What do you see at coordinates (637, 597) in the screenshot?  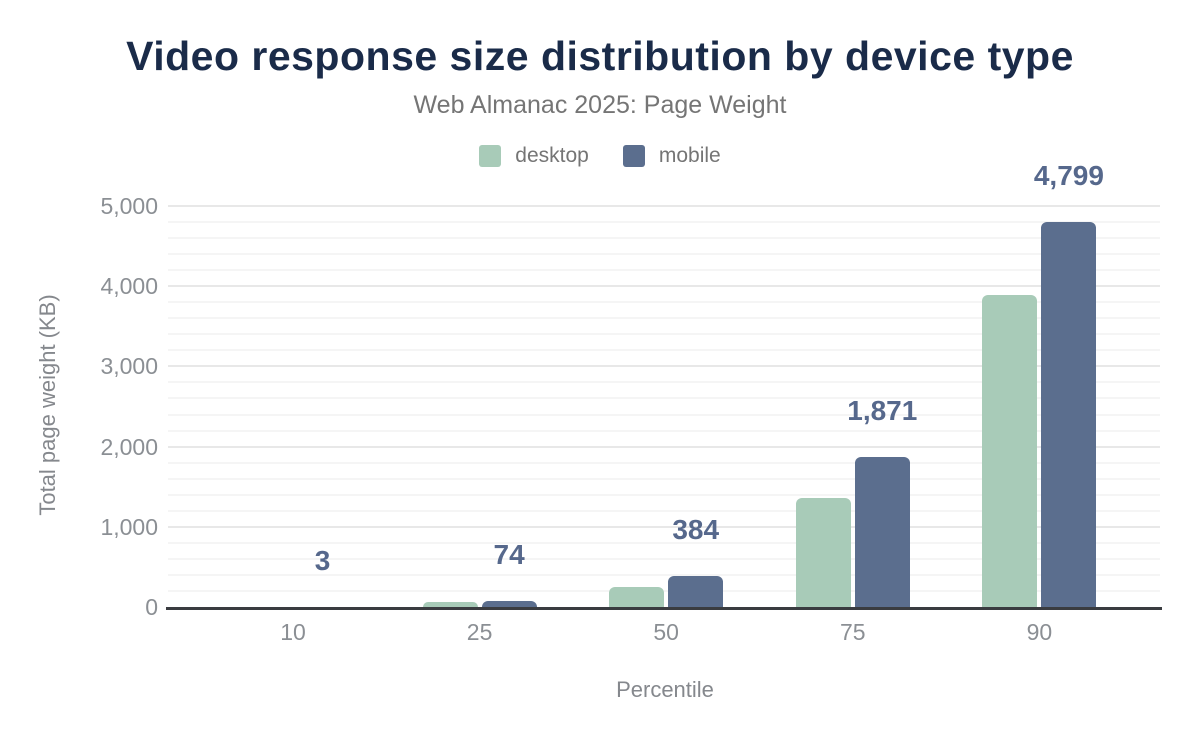 I see `bar-desktop-p50` at bounding box center [637, 597].